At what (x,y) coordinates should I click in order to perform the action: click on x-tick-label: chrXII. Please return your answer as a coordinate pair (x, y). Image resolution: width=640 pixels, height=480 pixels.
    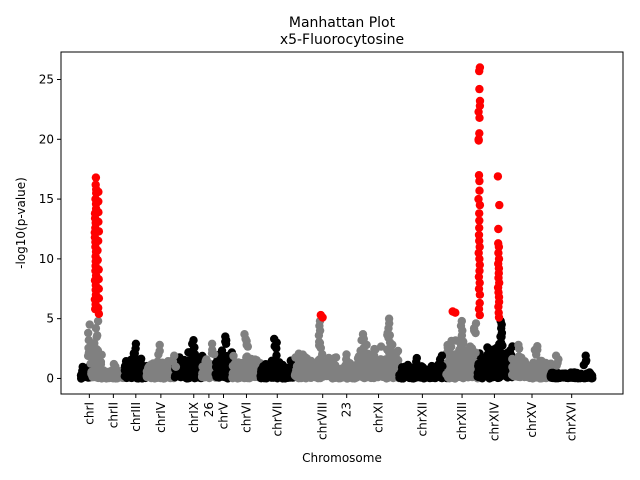
    Looking at the image, I should click on (422, 419).